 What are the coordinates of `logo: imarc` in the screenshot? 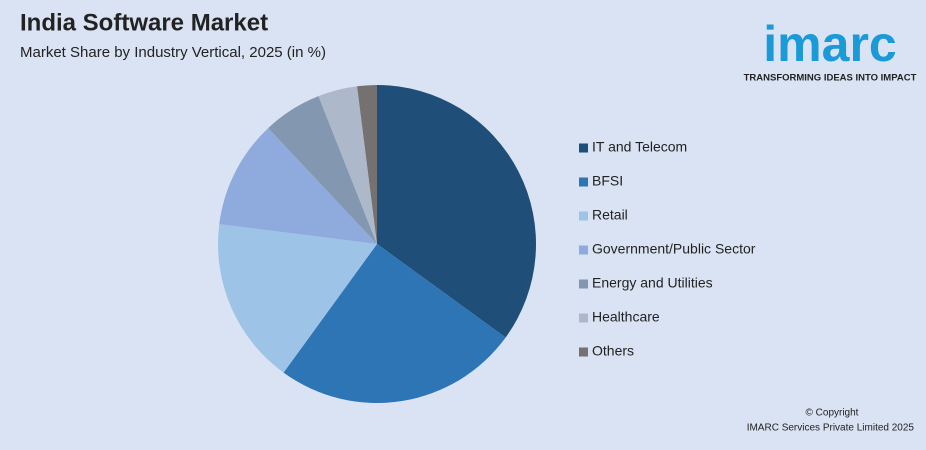 It's located at (829, 44).